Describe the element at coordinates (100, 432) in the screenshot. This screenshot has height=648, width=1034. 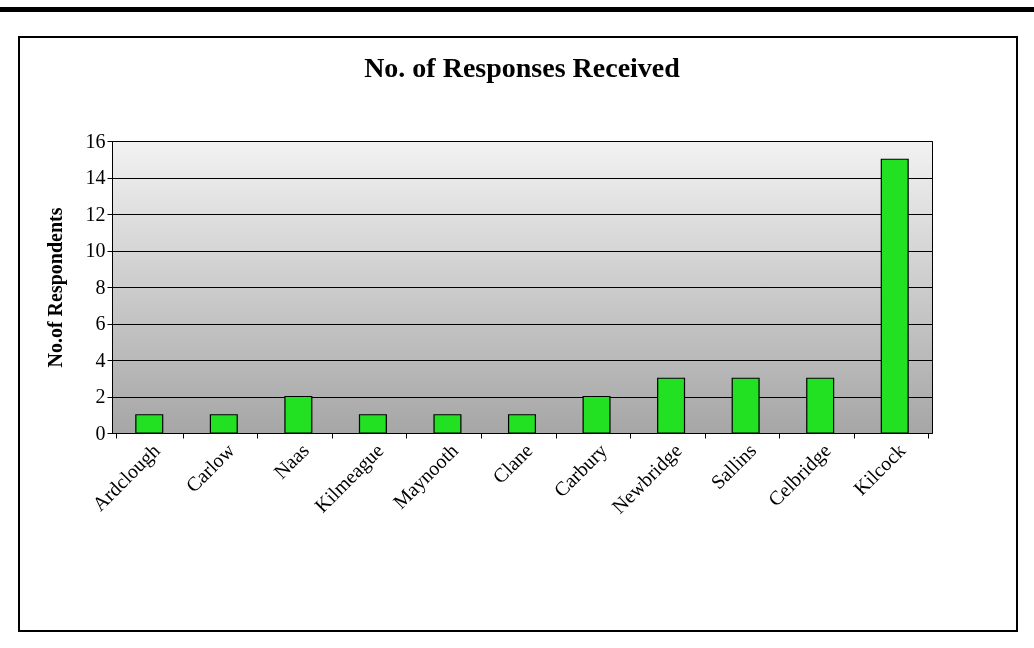
I see `y-tick-label: 0` at that location.